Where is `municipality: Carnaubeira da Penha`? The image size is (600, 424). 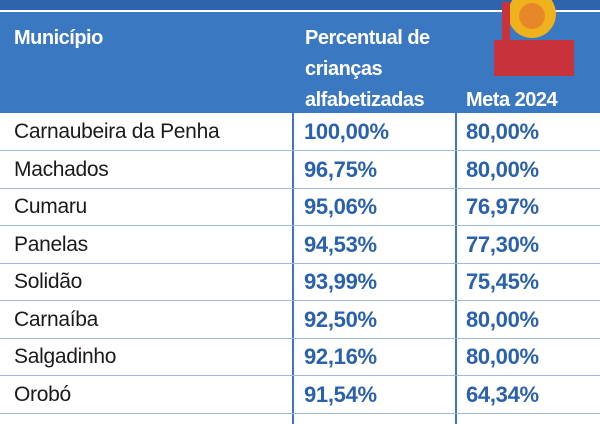
municipality: Carnaubeira da Penha is located at coordinates (117, 131).